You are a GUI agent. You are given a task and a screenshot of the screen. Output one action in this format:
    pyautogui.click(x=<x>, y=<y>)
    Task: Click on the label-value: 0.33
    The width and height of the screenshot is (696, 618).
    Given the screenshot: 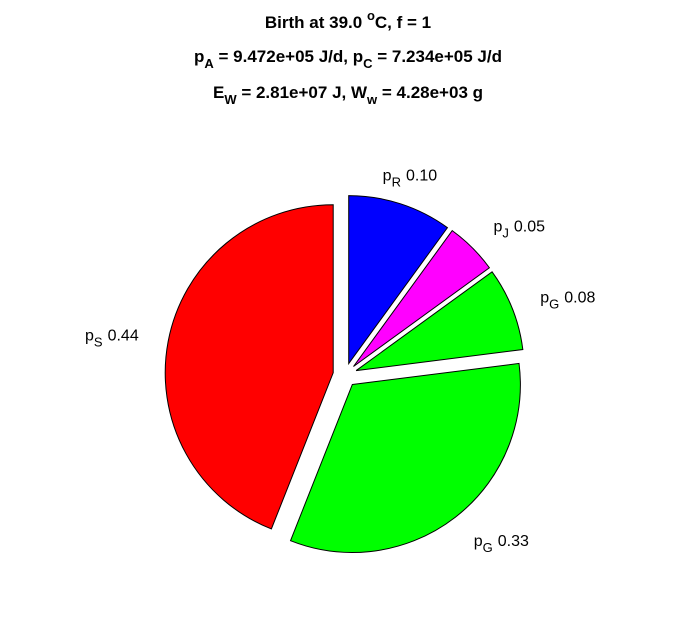 What is the action you would take?
    pyautogui.click(x=513, y=541)
    